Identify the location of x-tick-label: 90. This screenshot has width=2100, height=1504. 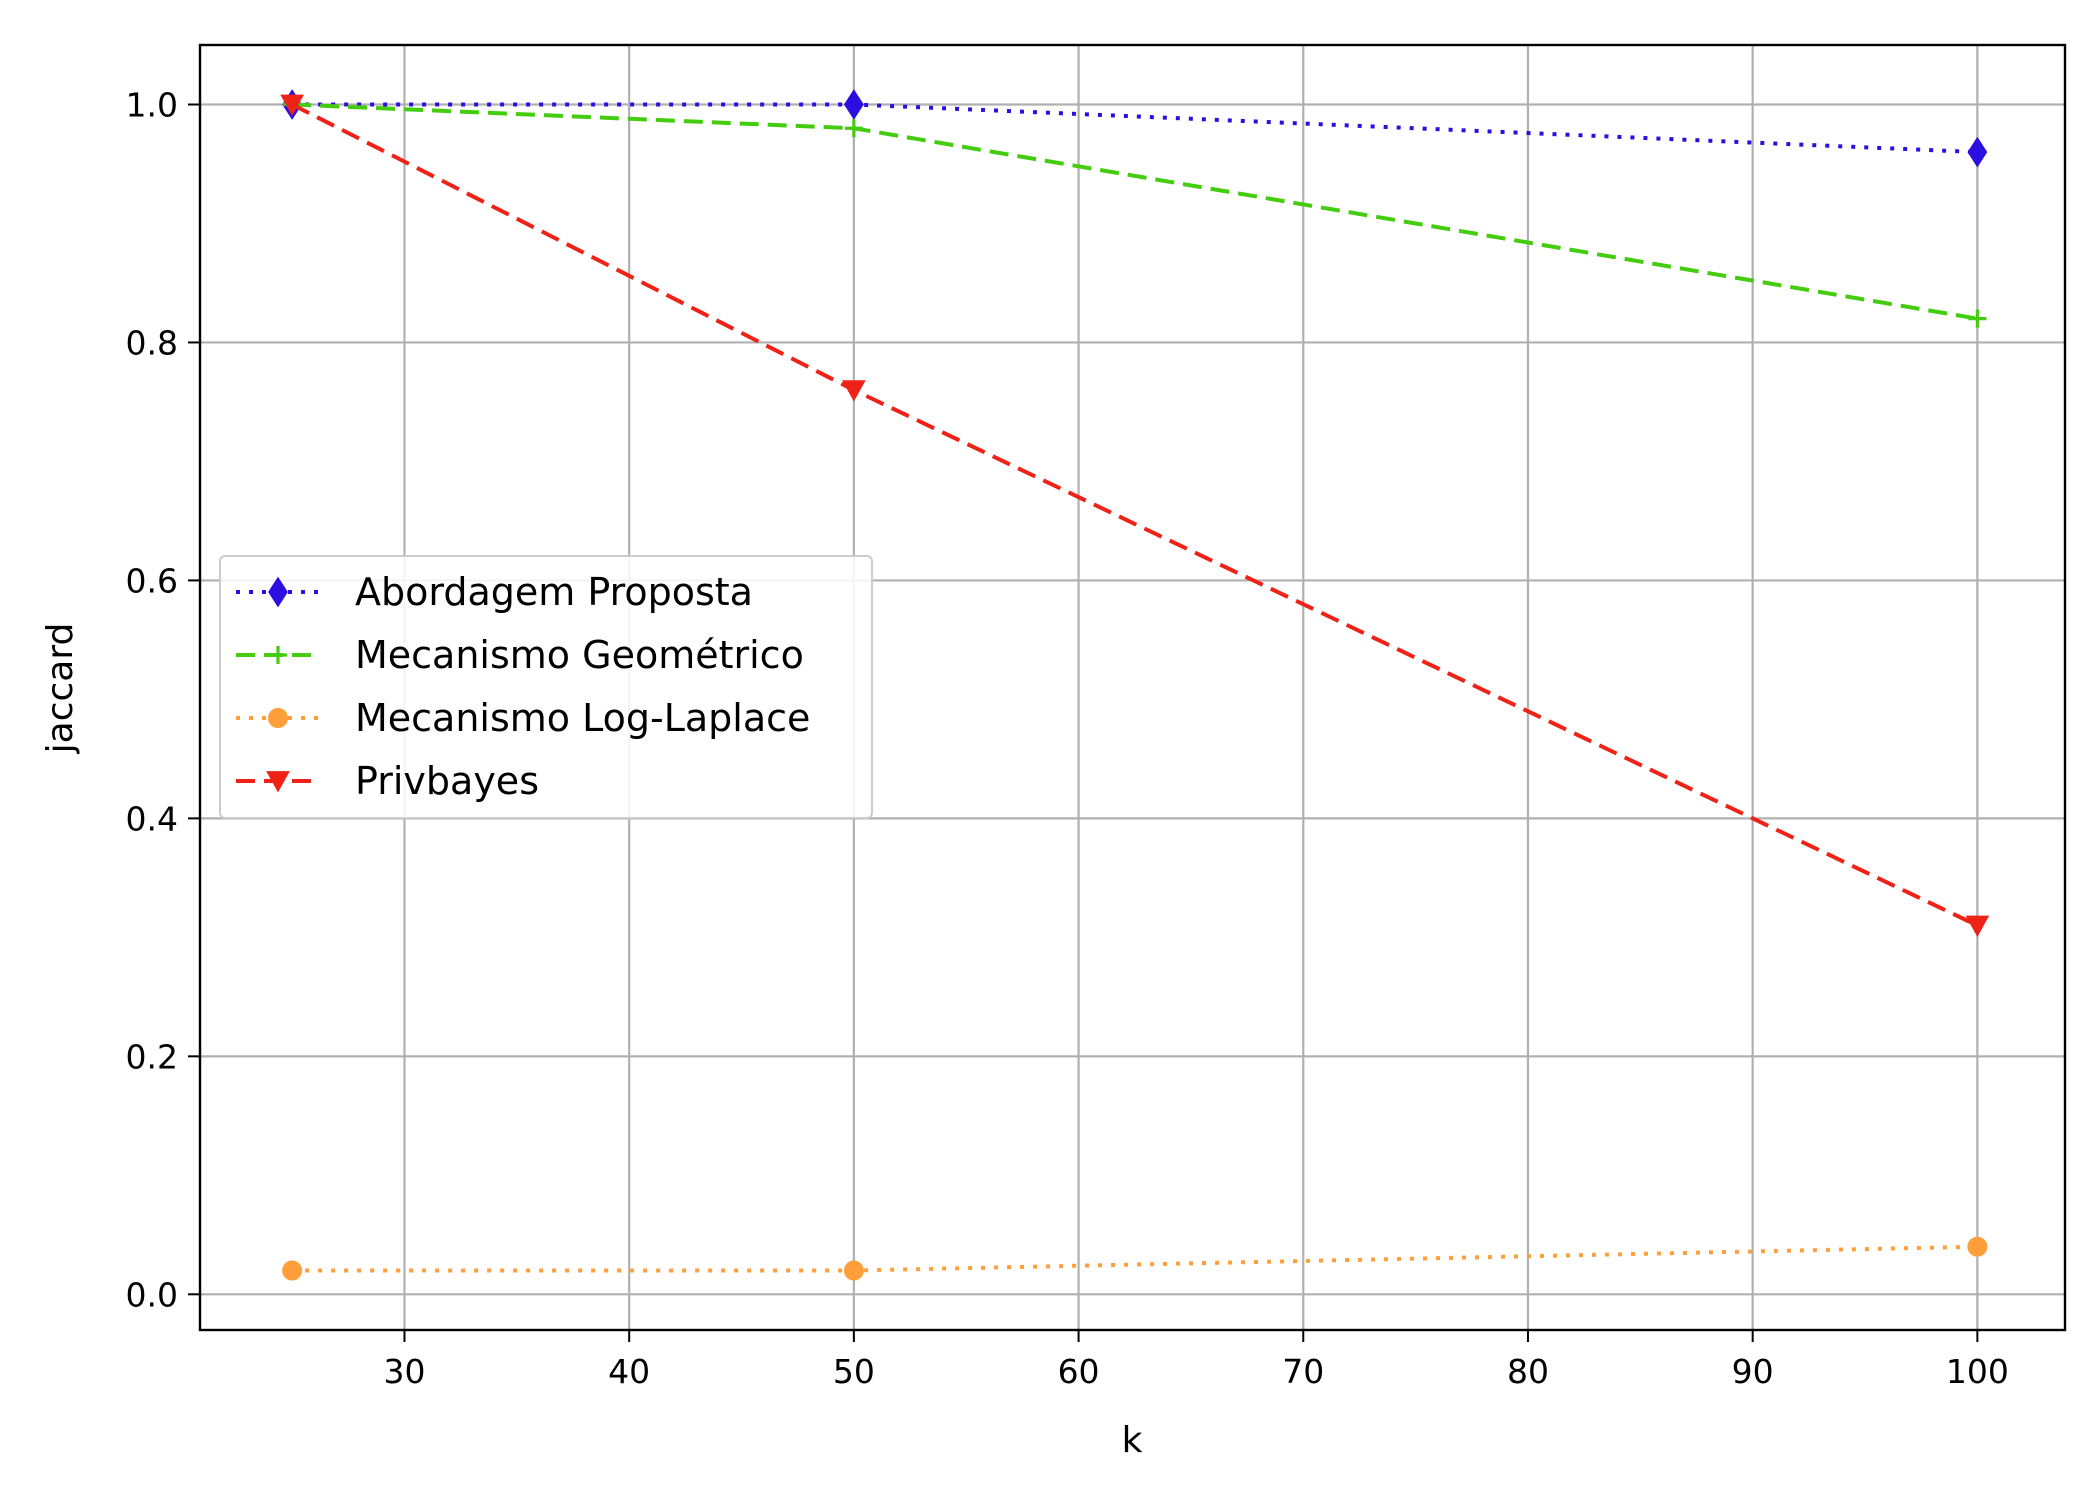
(1753, 1371).